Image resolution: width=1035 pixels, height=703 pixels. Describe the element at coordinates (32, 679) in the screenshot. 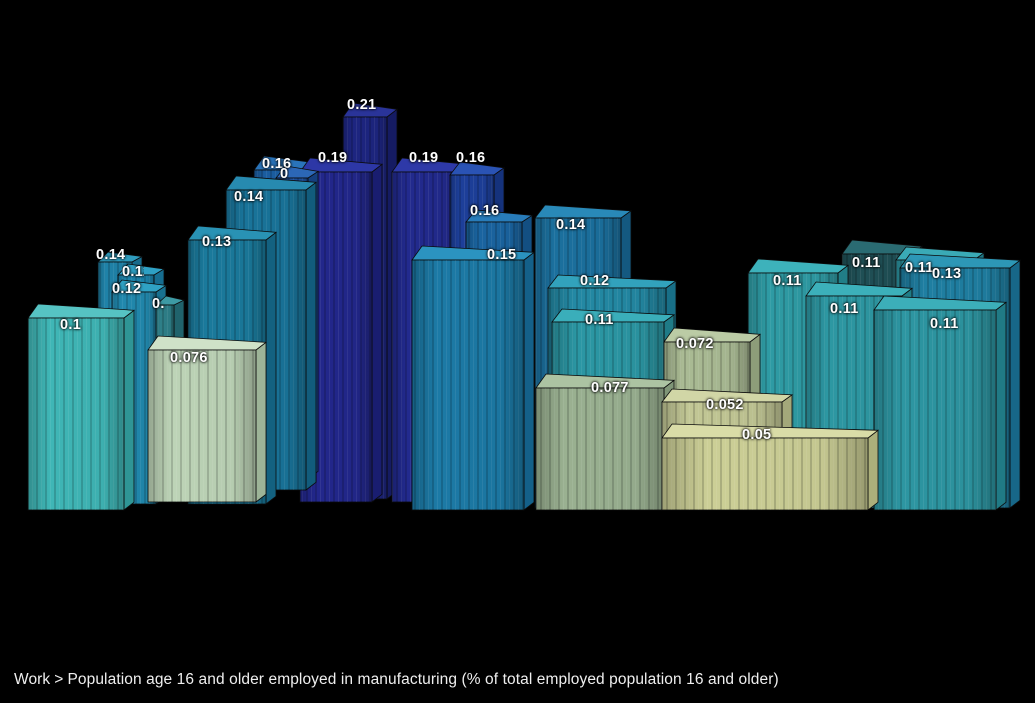

I see `caption-category: Work` at that location.